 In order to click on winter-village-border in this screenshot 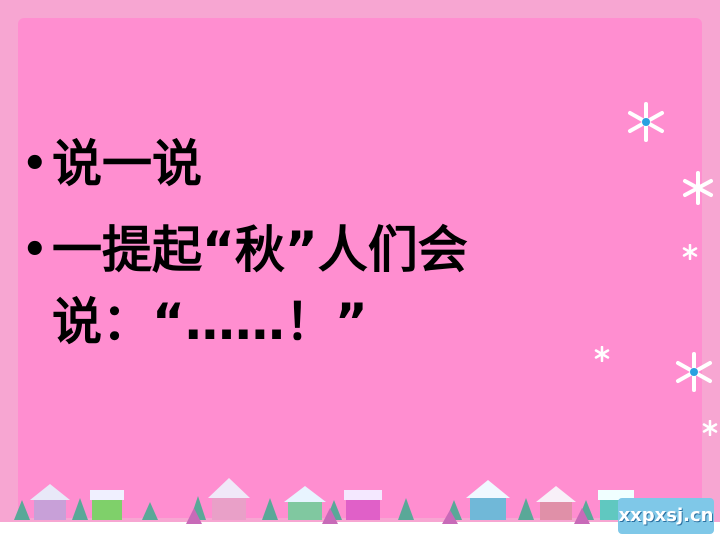, I will do `click(360, 509)`.